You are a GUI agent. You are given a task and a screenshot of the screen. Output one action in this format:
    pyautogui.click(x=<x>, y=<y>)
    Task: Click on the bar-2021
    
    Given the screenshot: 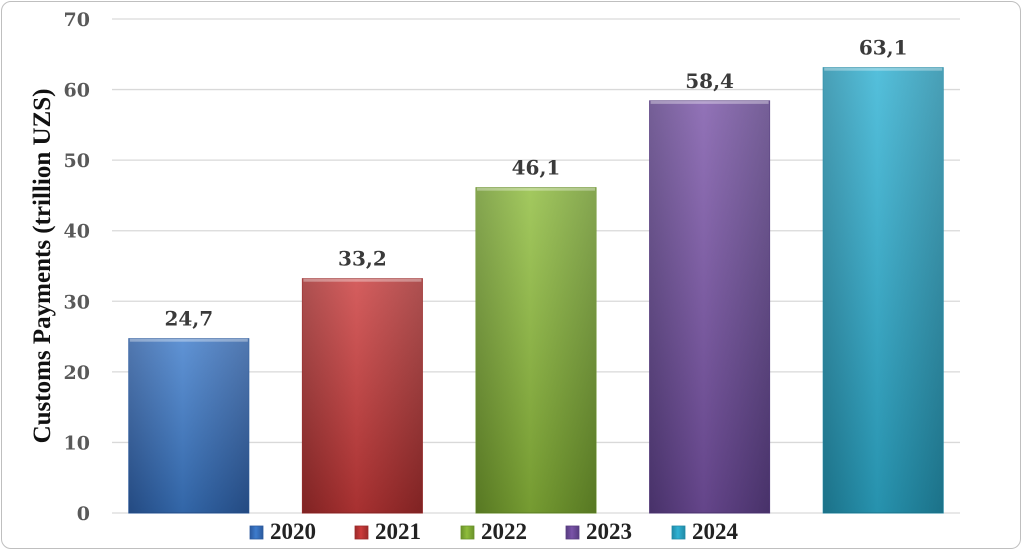 What is the action you would take?
    pyautogui.click(x=362, y=396)
    